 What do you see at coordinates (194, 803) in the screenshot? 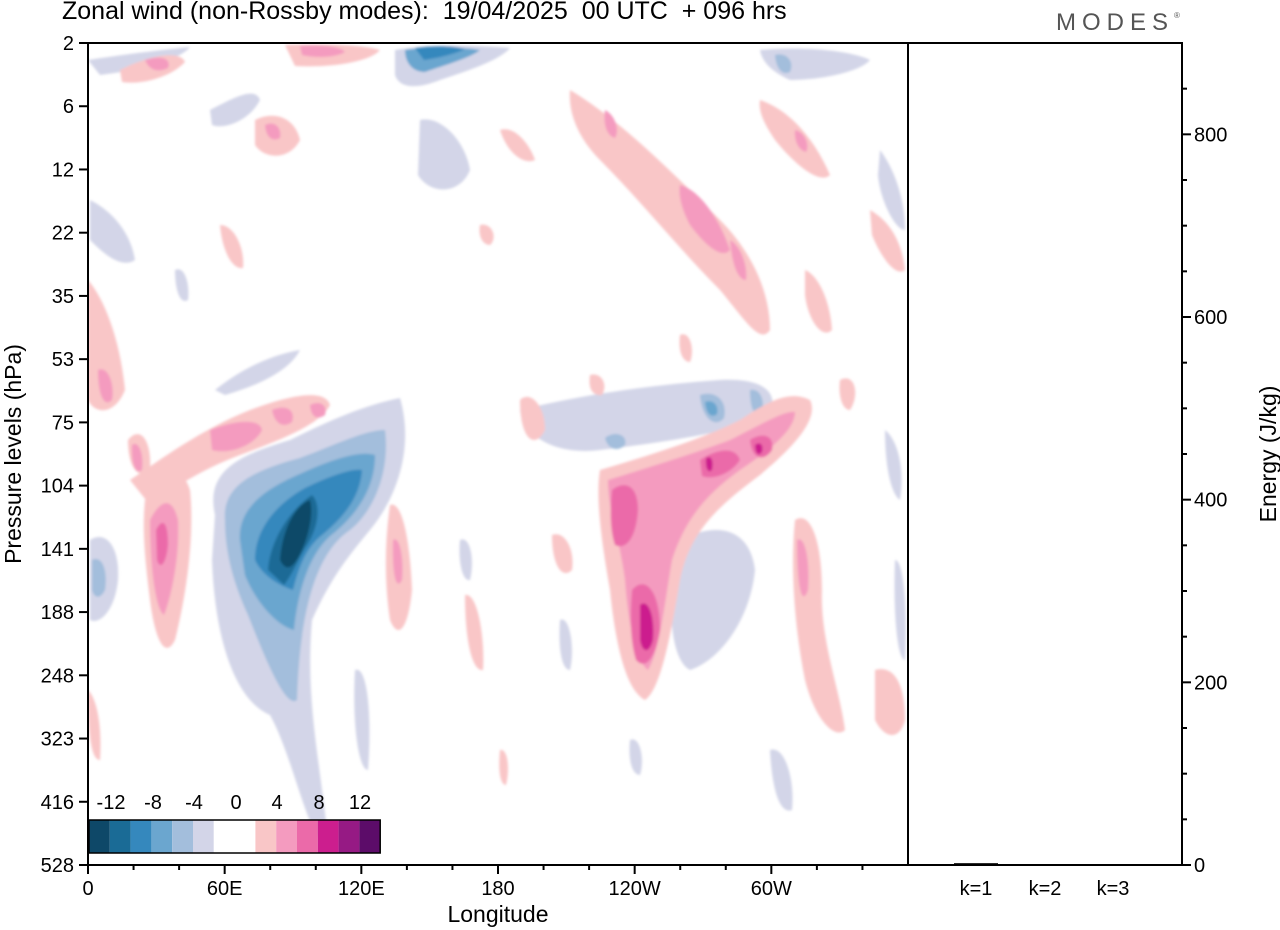
I see `colorbar-label: -4` at bounding box center [194, 803].